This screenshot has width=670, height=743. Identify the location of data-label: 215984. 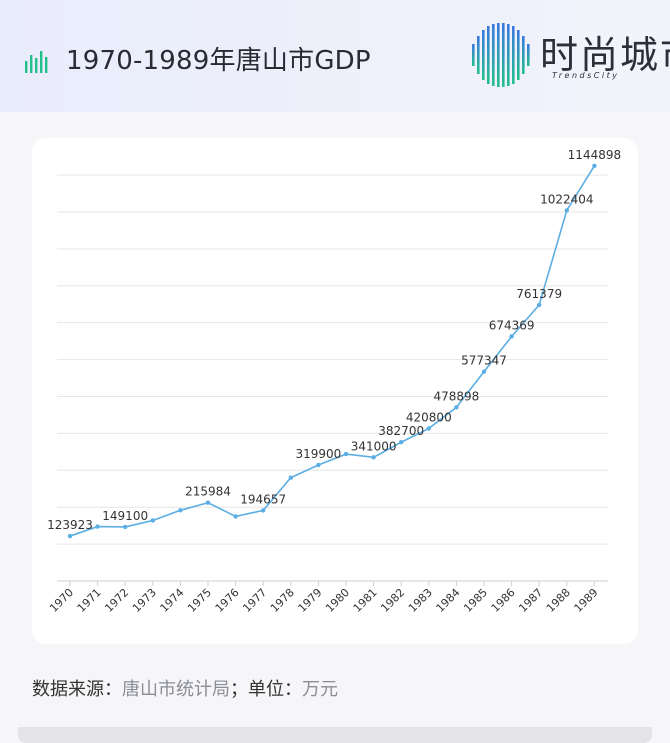
(208, 492).